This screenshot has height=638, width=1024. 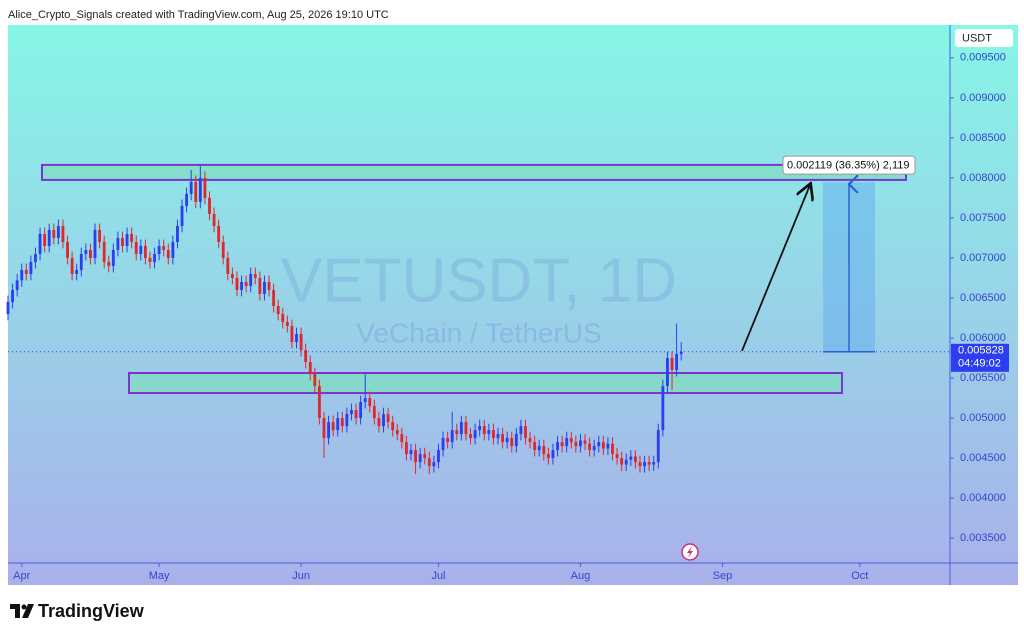 I want to click on y-tick-label: 0.003500, so click(x=983, y=538).